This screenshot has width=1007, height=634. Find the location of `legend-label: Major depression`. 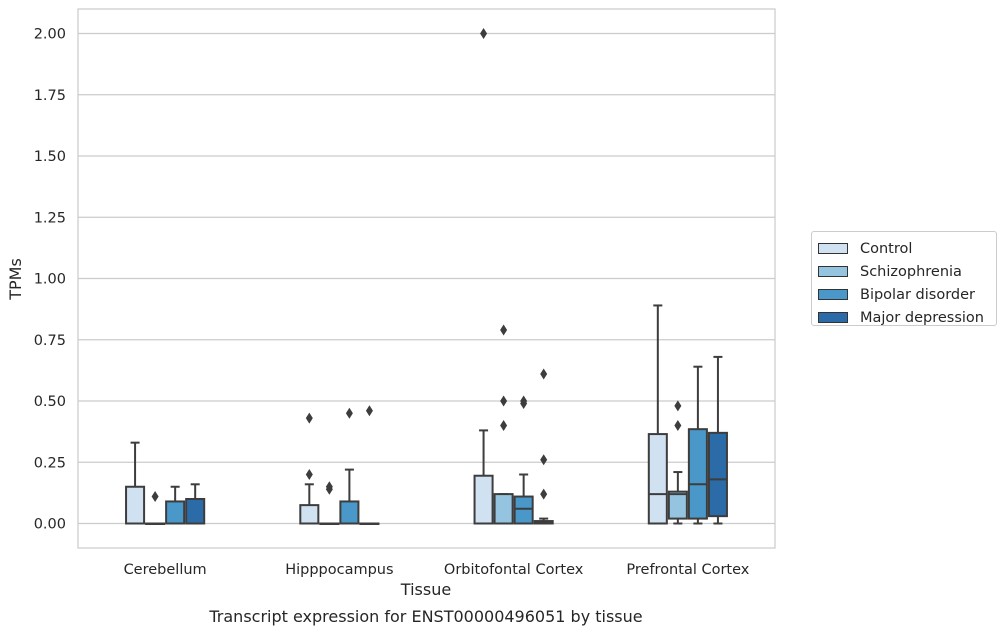

legend-label: Major depression is located at coordinates (922, 317).